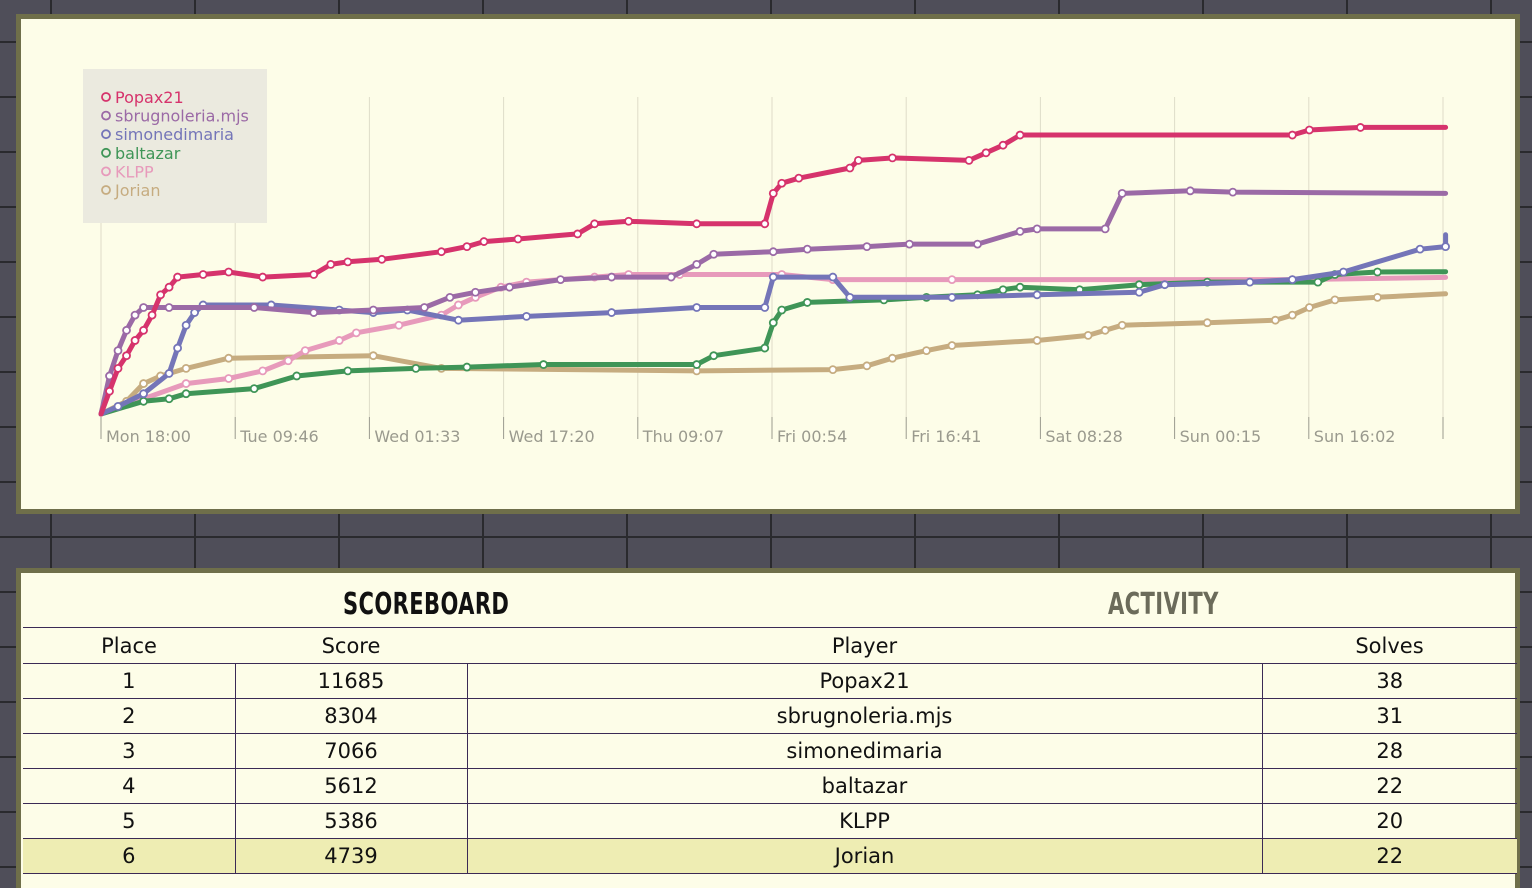 This screenshot has height=888, width=1532. What do you see at coordinates (864, 821) in the screenshot?
I see `player-cell: KLPP` at bounding box center [864, 821].